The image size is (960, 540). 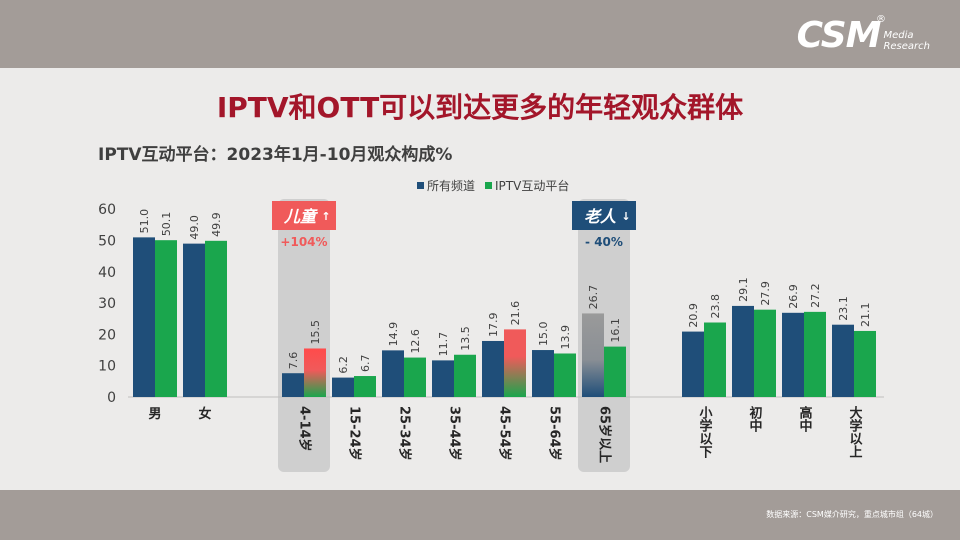 I want to click on data-label: 26.9, so click(x=793, y=296).